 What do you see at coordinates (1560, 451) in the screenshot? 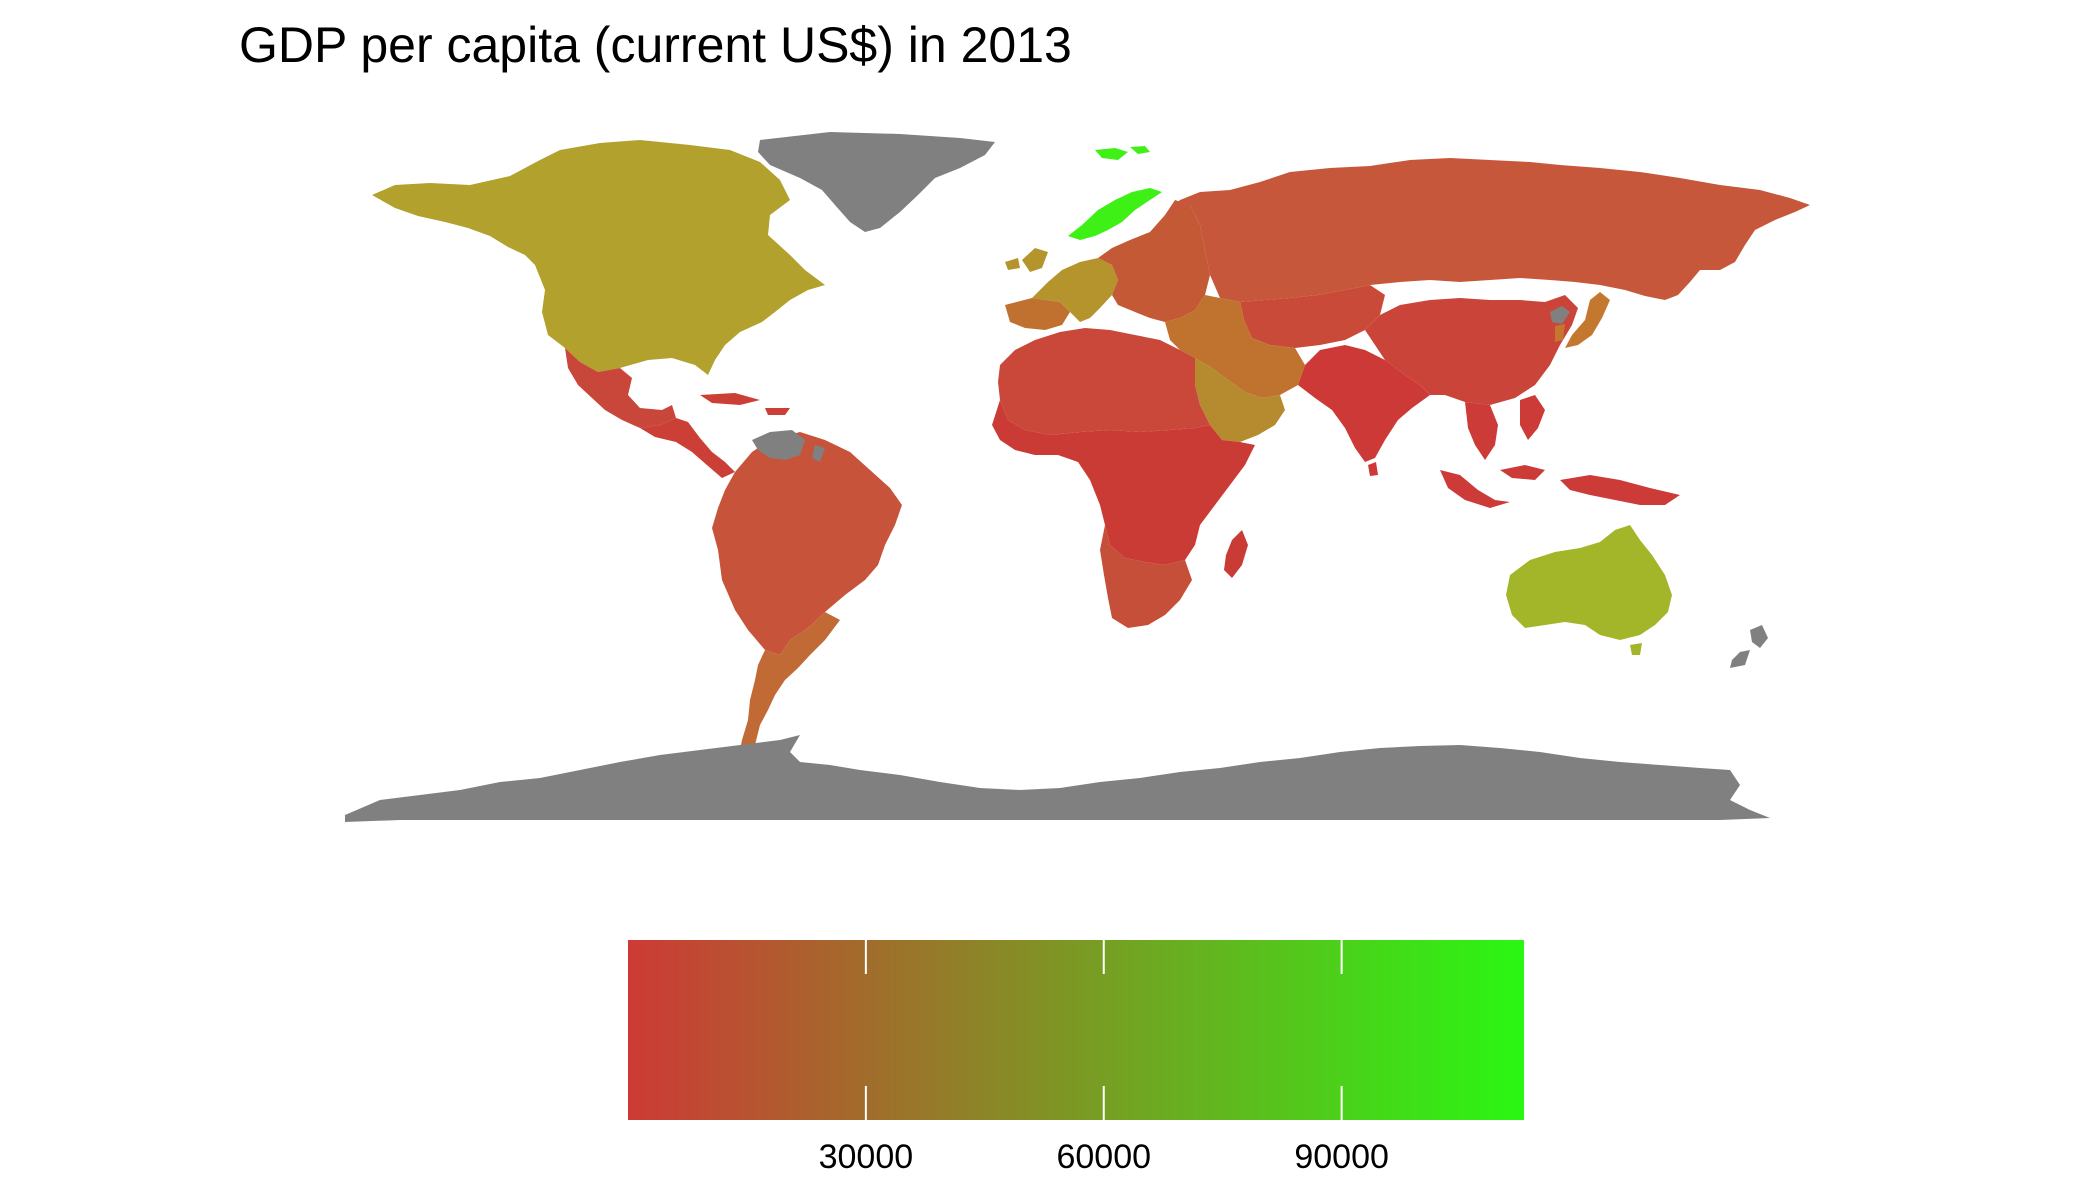
I see `region-southeast-asia` at bounding box center [1560, 451].